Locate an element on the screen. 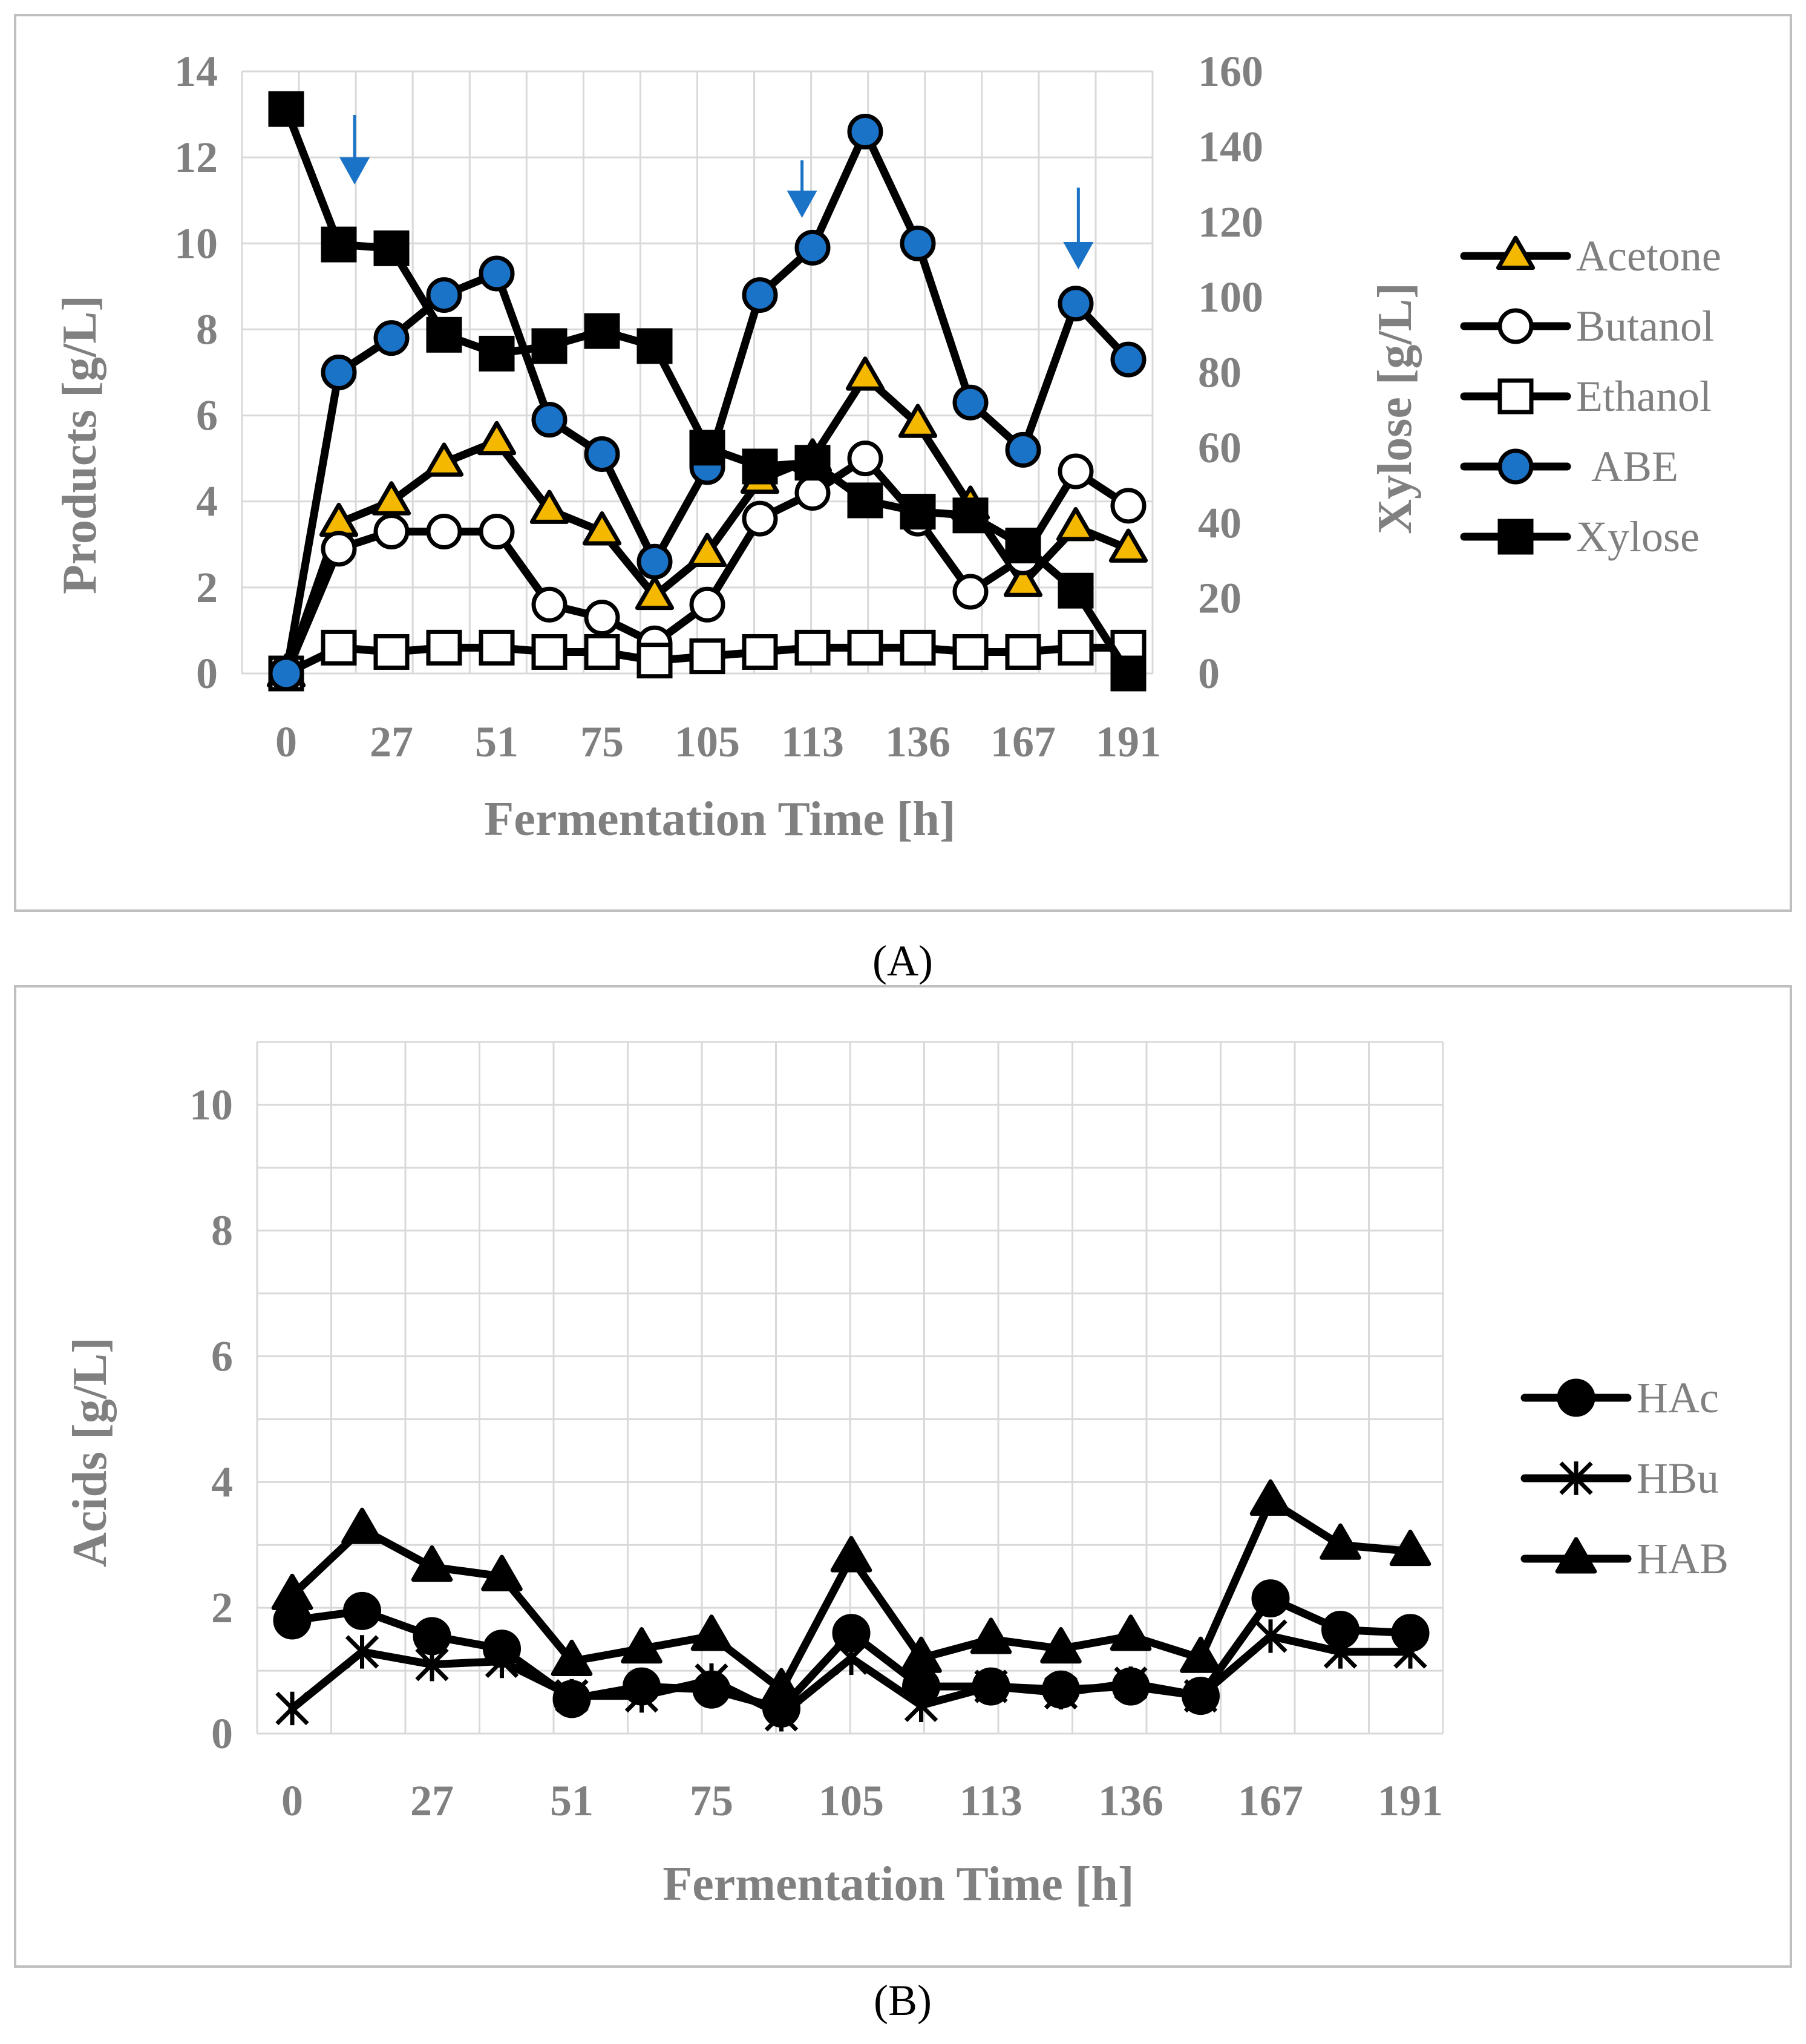  legend-item-hac: HAc is located at coordinates (1619, 1398).